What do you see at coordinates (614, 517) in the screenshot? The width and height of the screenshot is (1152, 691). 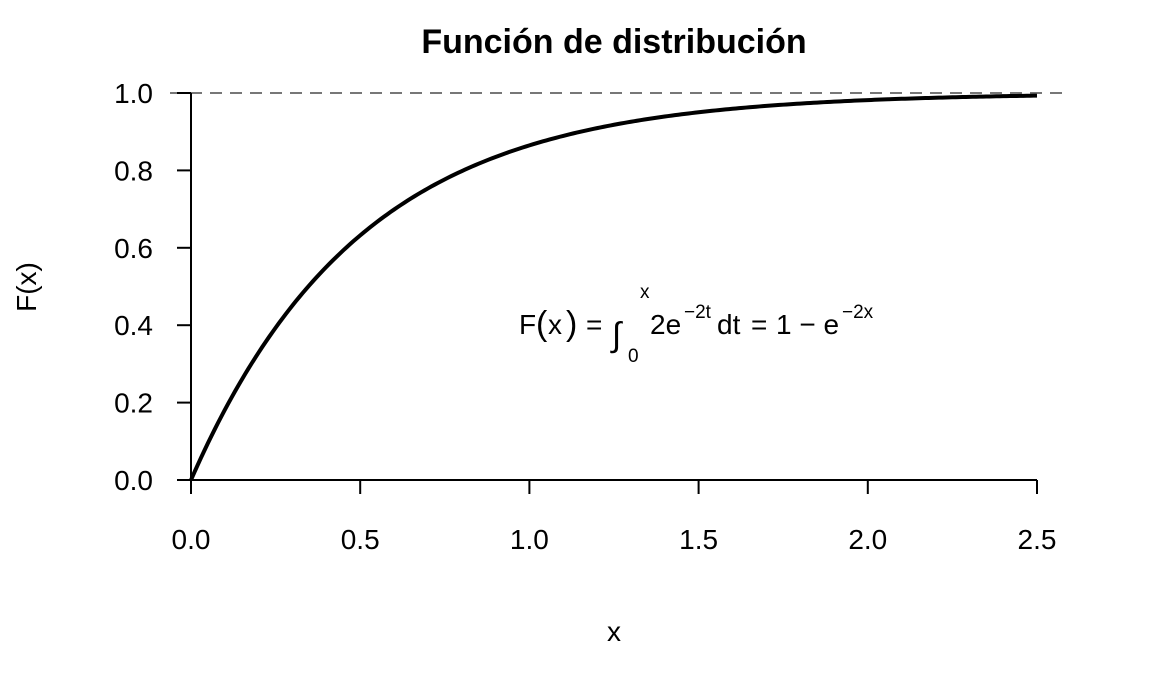 I see `x-axis-ticks: 0.0 0.5 1.0 1.5 2.0 2.5` at bounding box center [614, 517].